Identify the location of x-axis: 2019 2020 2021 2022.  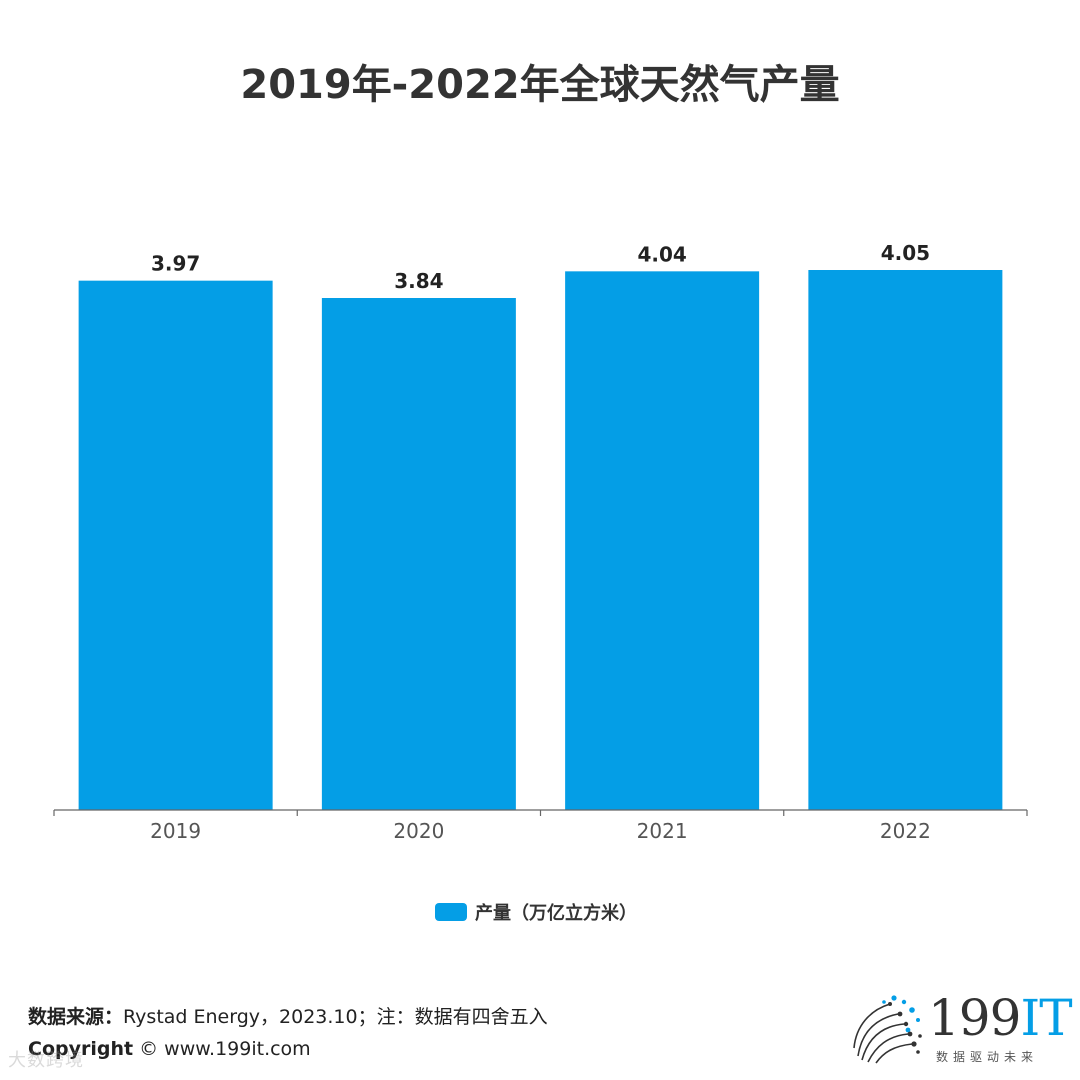
(540, 826).